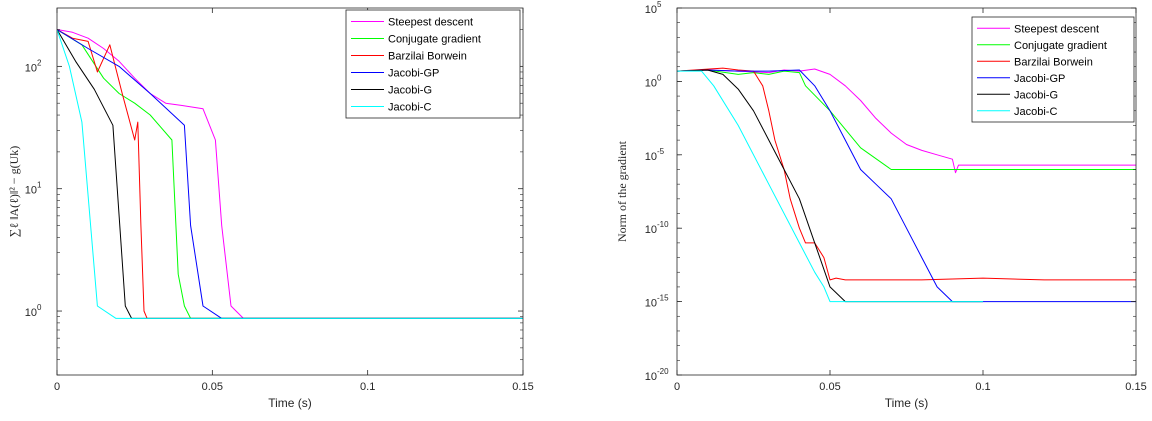 The image size is (1152, 421). I want to click on series-line-jacobi-g, so click(830, 186).